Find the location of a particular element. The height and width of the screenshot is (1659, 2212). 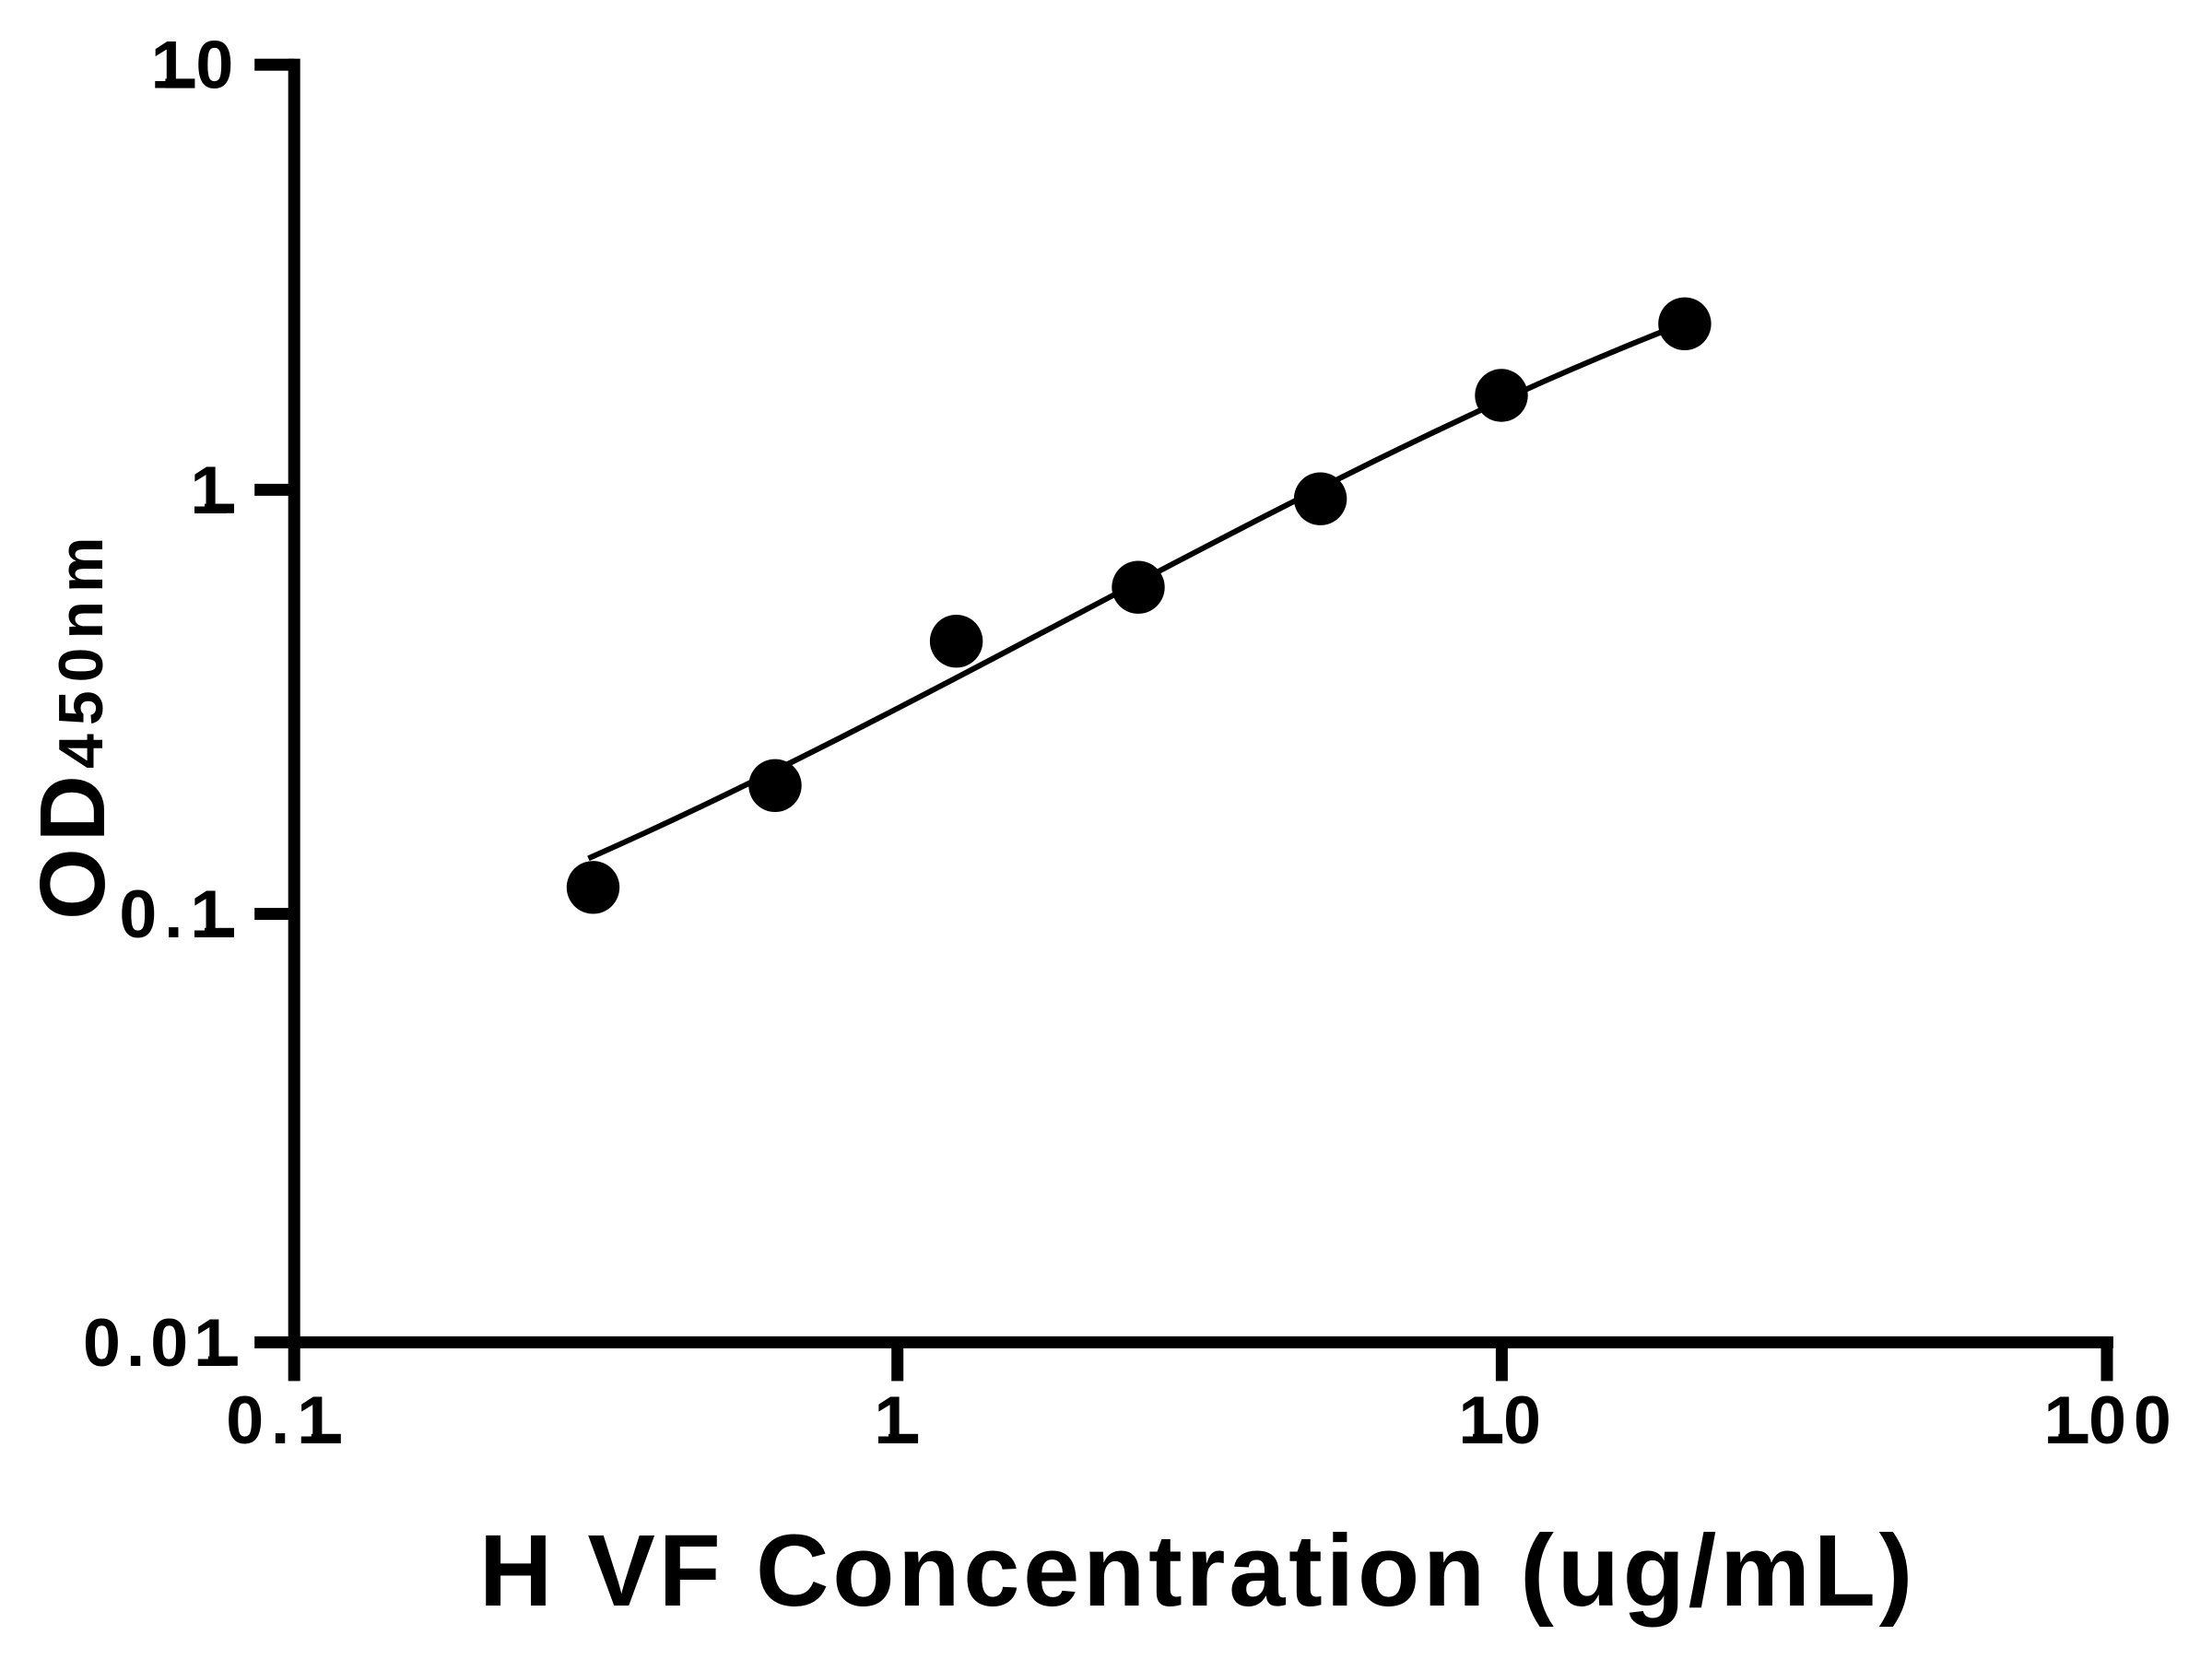

svg-text: 0.01 is located at coordinates (160, 1342).